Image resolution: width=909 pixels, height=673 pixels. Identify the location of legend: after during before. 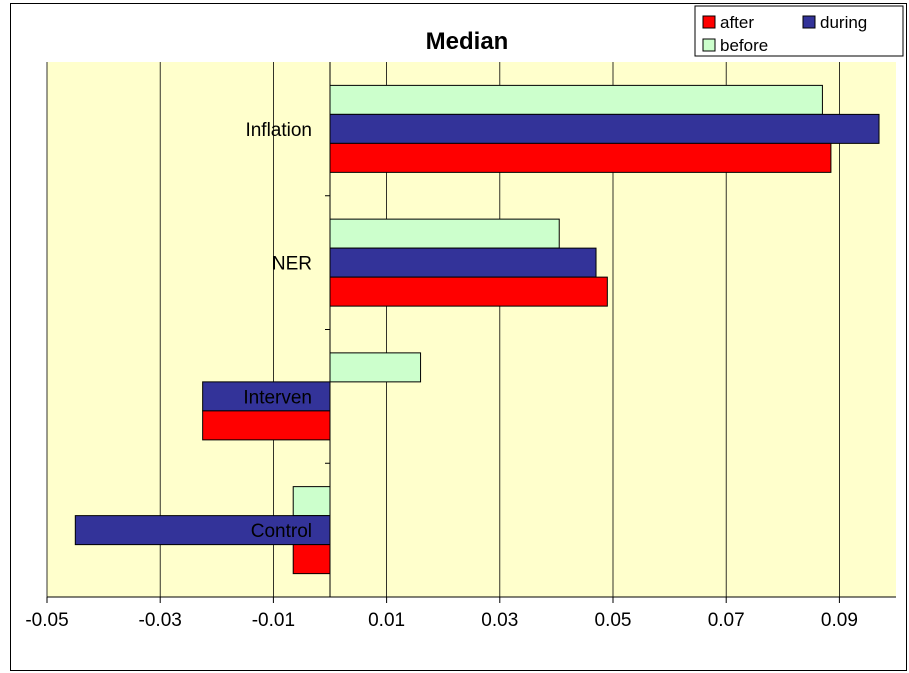
(799, 31).